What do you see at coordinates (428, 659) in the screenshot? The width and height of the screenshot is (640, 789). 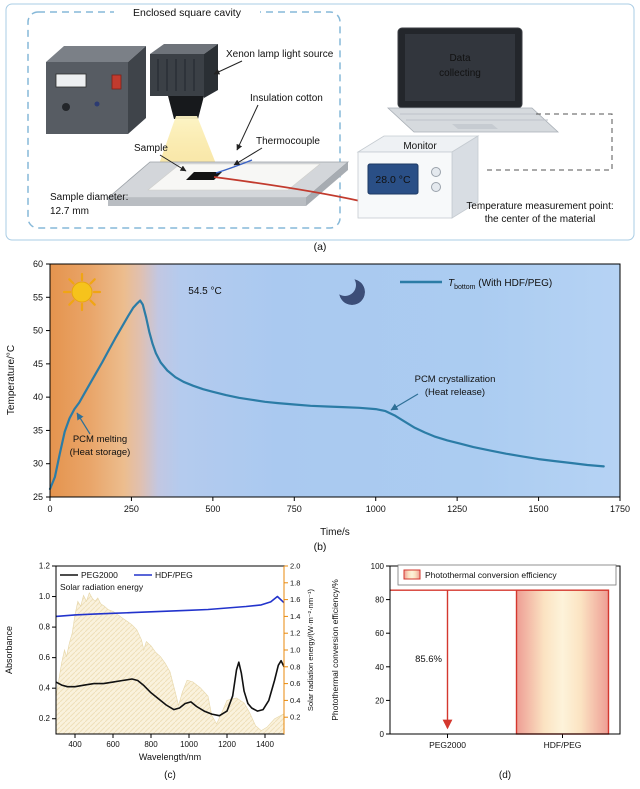 I see `efficiency-annotation: 85.6%` at bounding box center [428, 659].